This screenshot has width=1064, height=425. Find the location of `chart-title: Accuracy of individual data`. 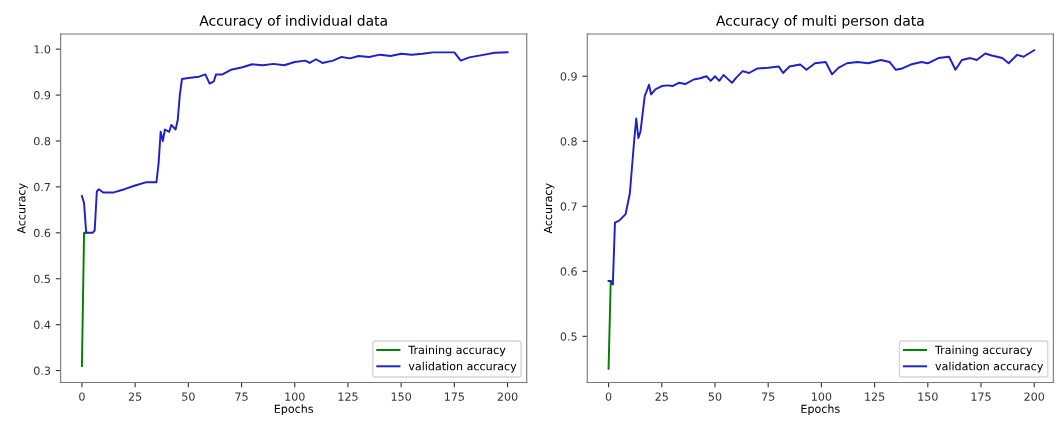

chart-title: Accuracy of individual data is located at coordinates (293, 22).